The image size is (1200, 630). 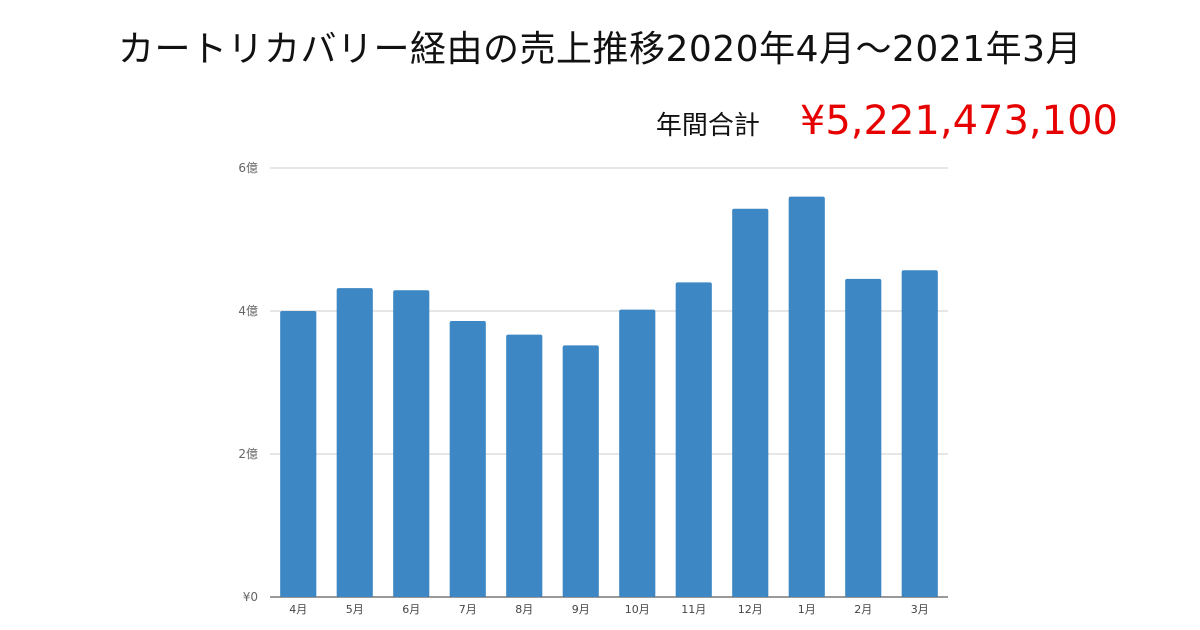 What do you see at coordinates (920, 609) in the screenshot?
I see `x-tick-label: 3月` at bounding box center [920, 609].